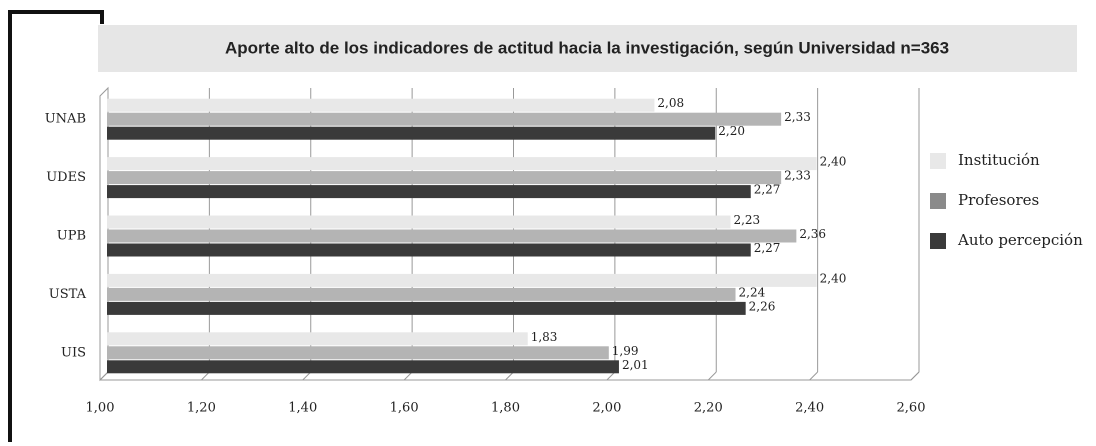 The image size is (1096, 446). What do you see at coordinates (505, 408) in the screenshot?
I see `x-tick-label: 1,80` at bounding box center [505, 408].